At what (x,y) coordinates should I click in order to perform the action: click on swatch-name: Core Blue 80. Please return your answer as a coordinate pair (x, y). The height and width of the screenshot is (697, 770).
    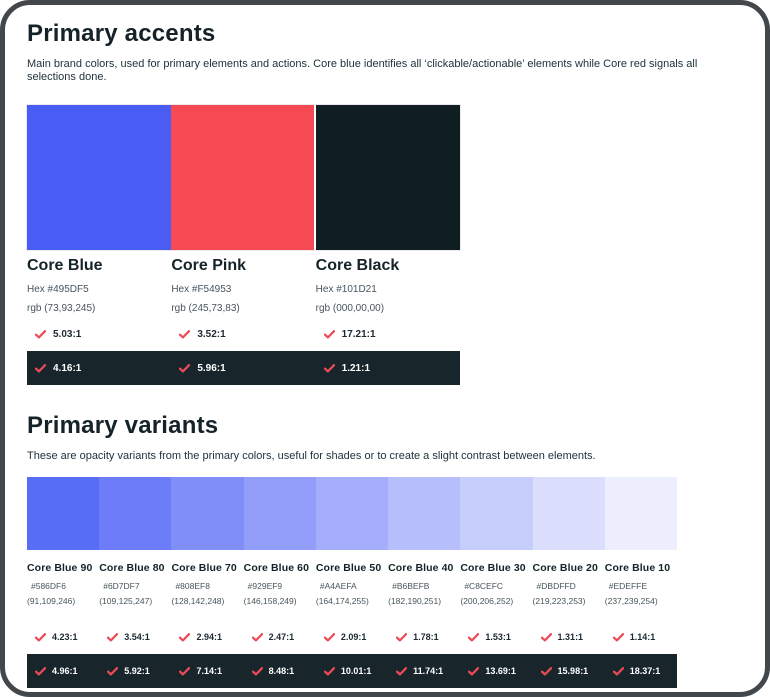
    Looking at the image, I should click on (132, 568).